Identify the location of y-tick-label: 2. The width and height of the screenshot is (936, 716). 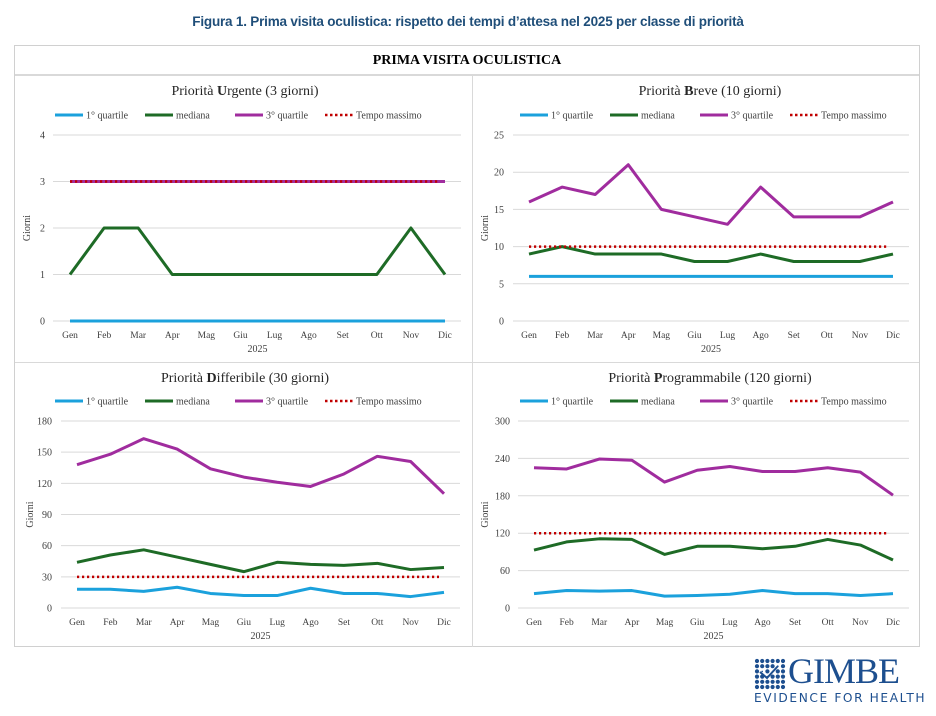
(42, 229).